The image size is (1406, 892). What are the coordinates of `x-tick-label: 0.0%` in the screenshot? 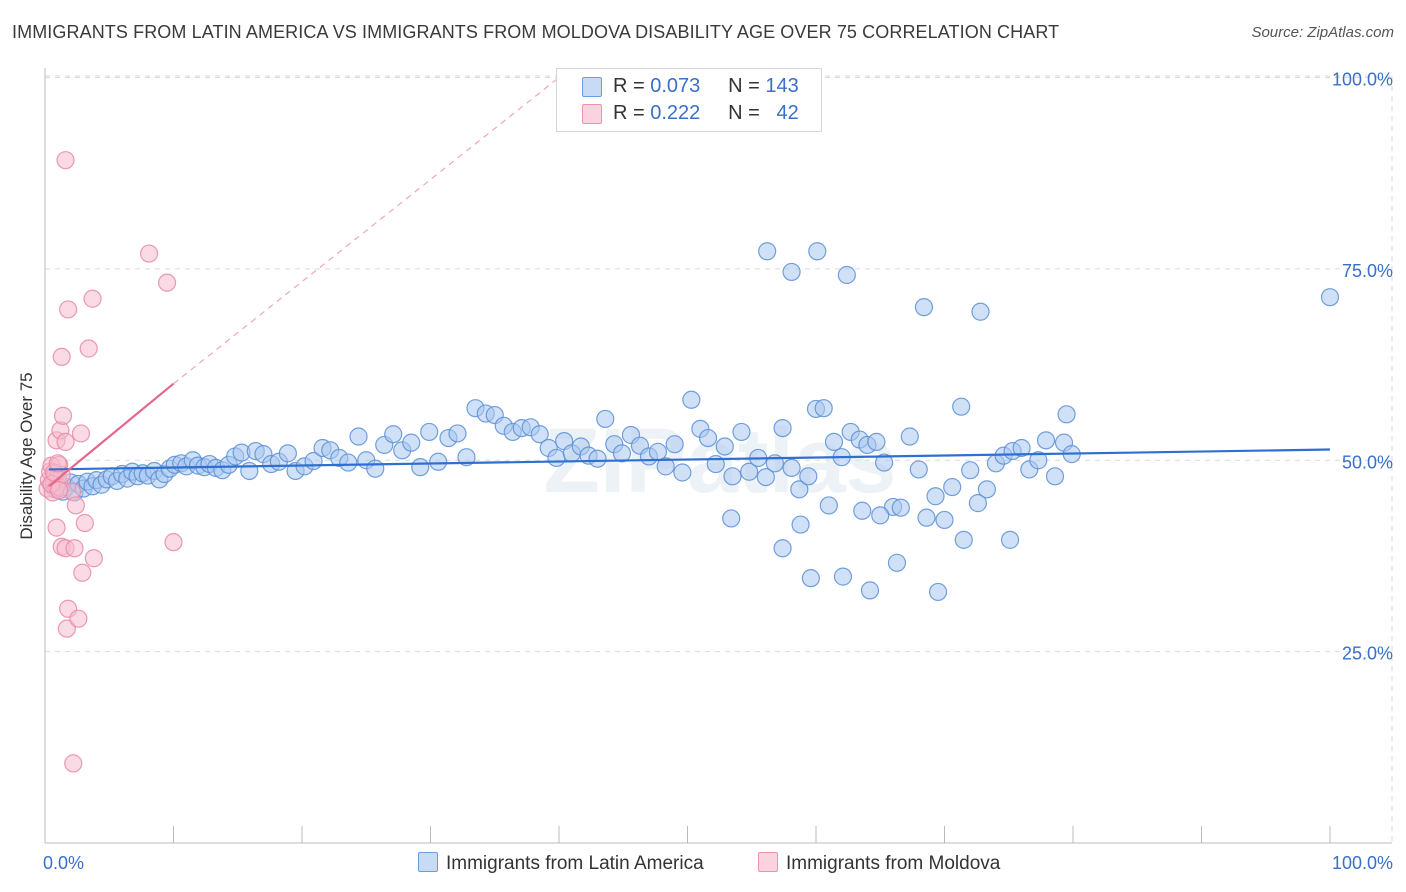 It's located at (63, 863).